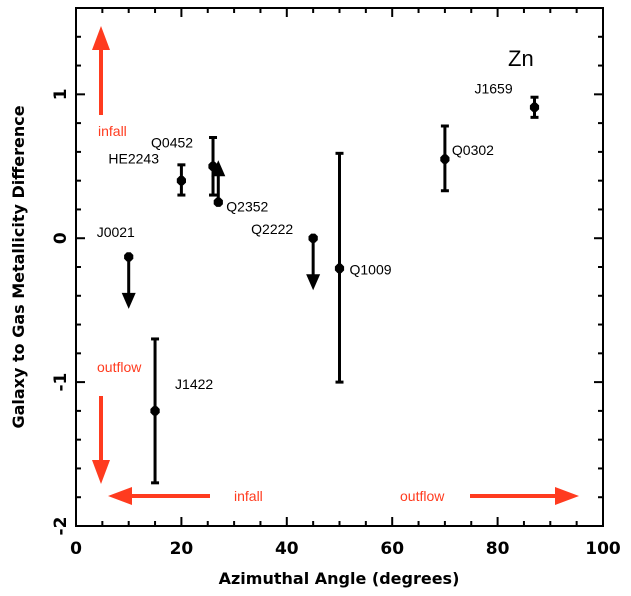 The image size is (631, 596). I want to click on x-tick-label: 20, so click(182, 549).